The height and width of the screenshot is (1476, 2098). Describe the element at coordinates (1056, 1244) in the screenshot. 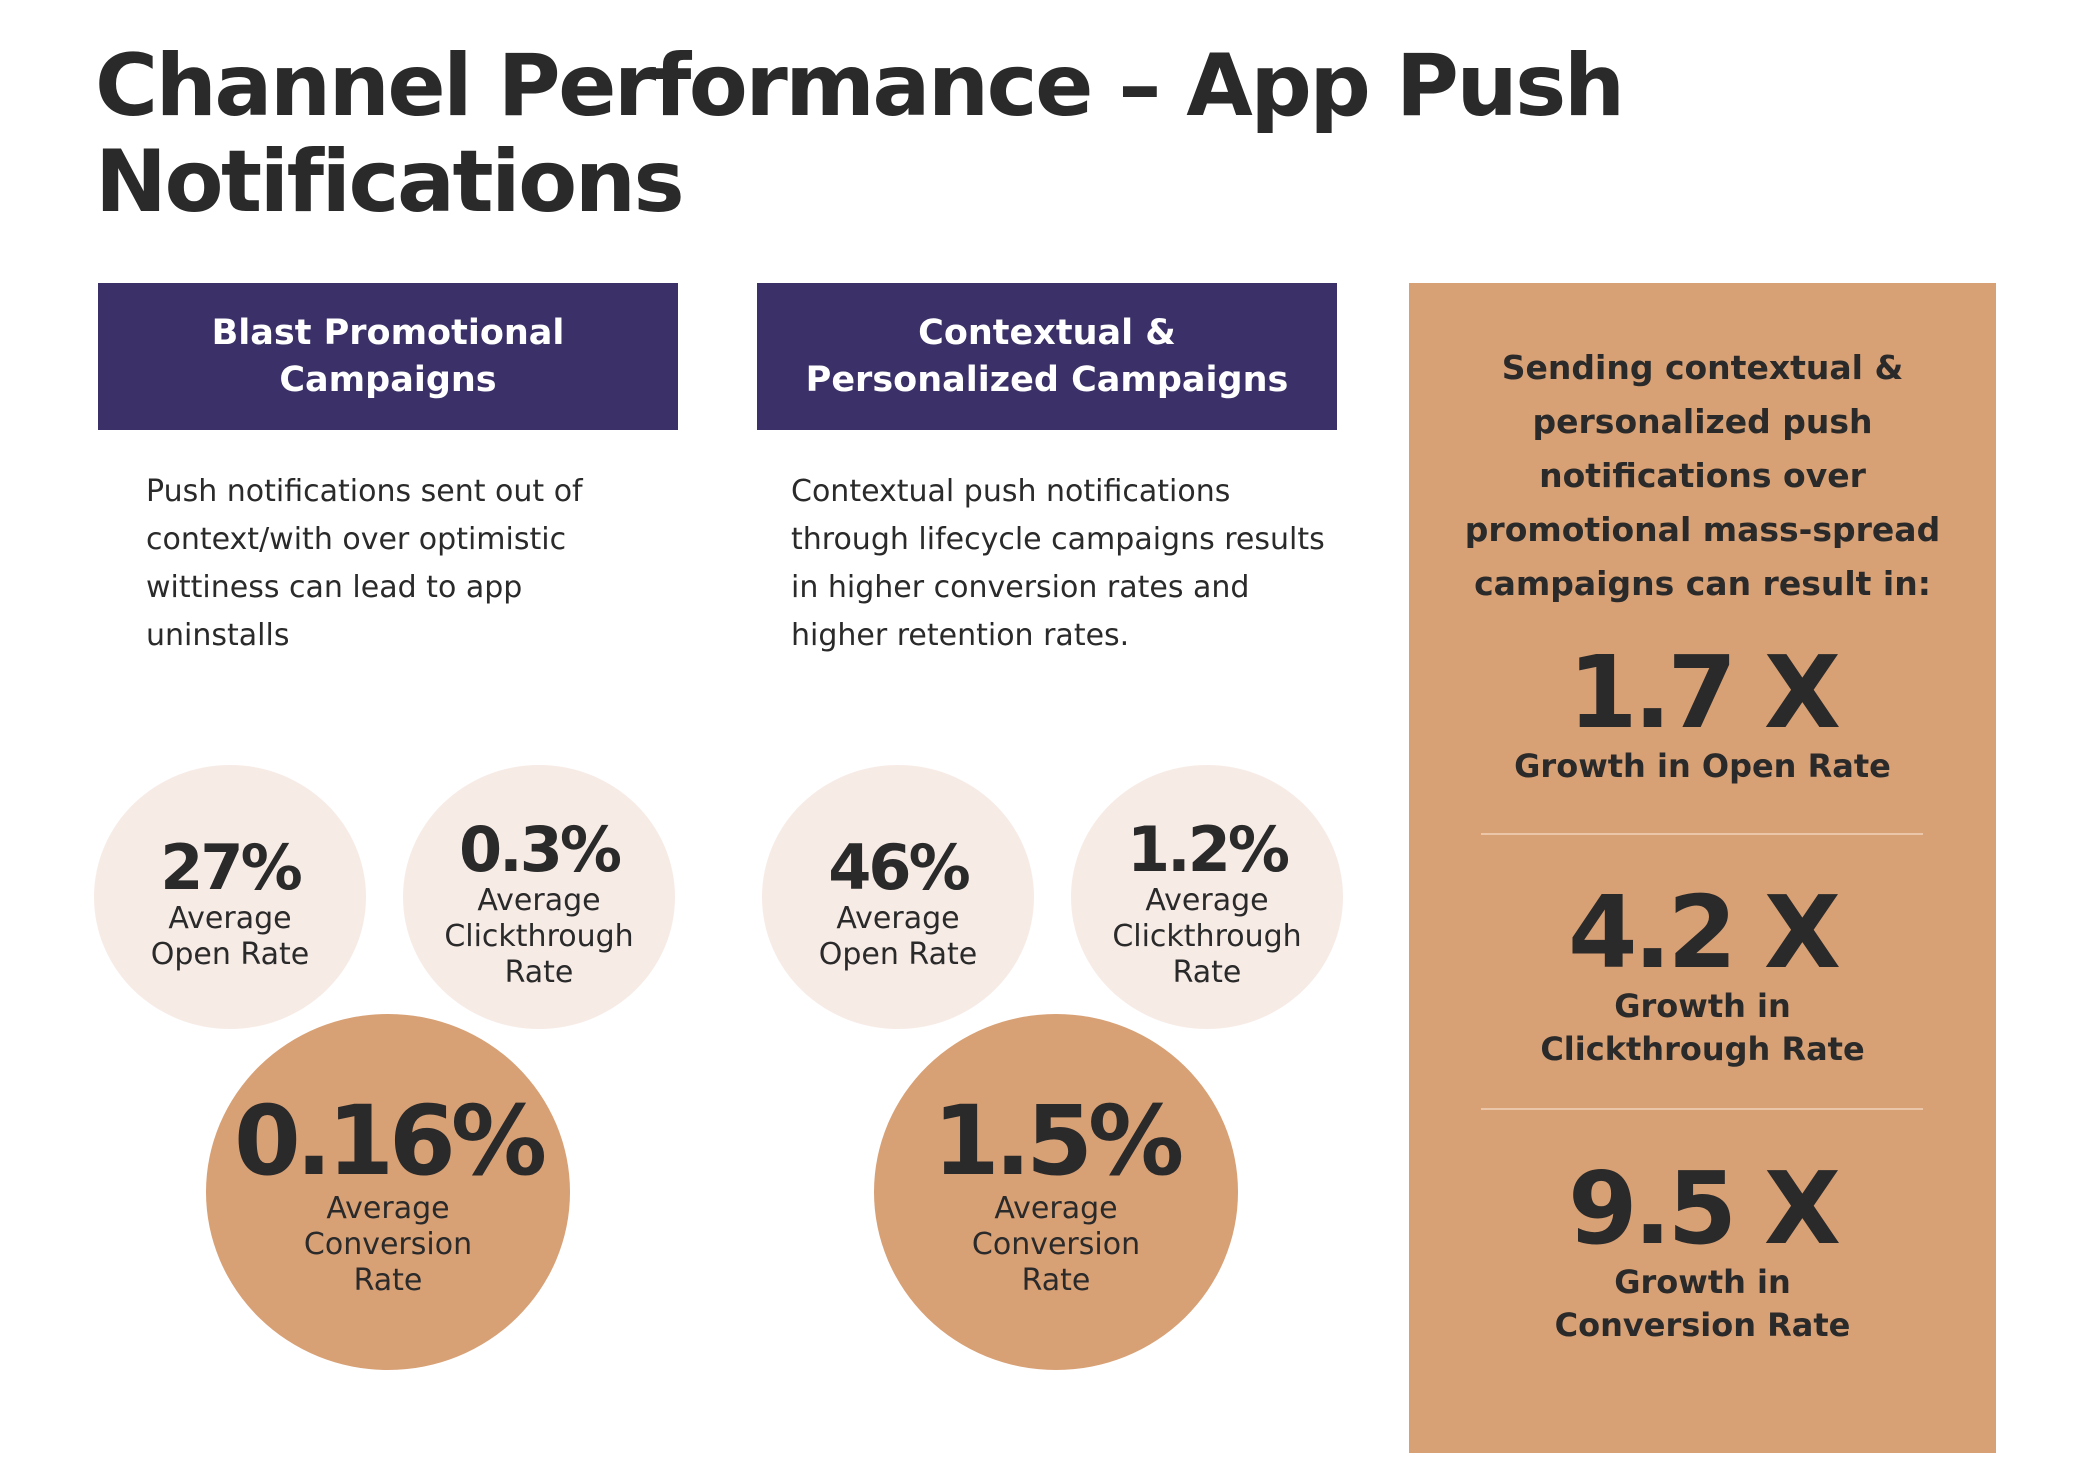

I see `contextual-conversion-rate-label: Average Conversion Rate` at that location.